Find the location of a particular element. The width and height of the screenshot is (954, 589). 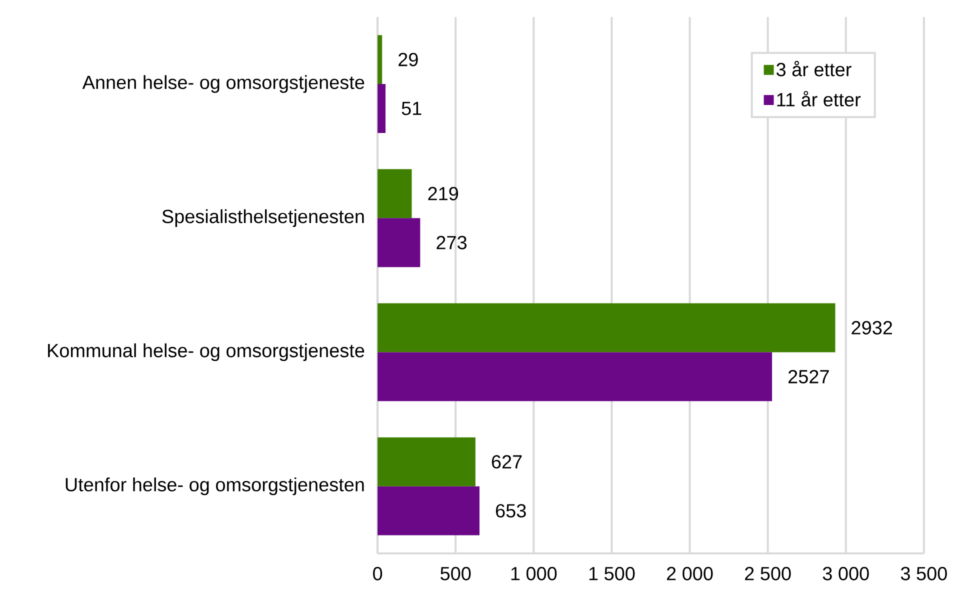

y-tick-label: Spesialisthelsetjenesten is located at coordinates (263, 218).